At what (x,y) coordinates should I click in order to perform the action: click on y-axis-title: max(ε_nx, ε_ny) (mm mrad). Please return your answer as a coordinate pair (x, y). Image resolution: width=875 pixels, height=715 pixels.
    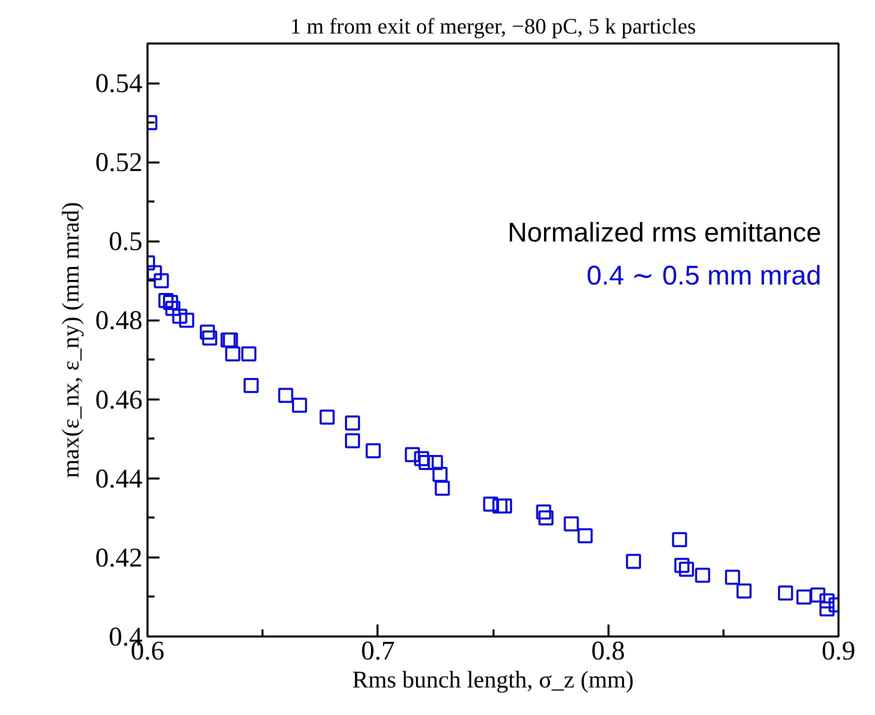
    Looking at the image, I should click on (71, 340).